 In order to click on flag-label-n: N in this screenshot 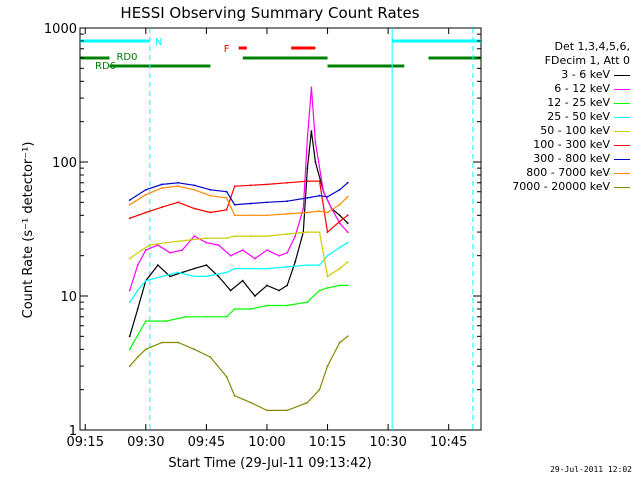, I will do `click(158, 42)`.